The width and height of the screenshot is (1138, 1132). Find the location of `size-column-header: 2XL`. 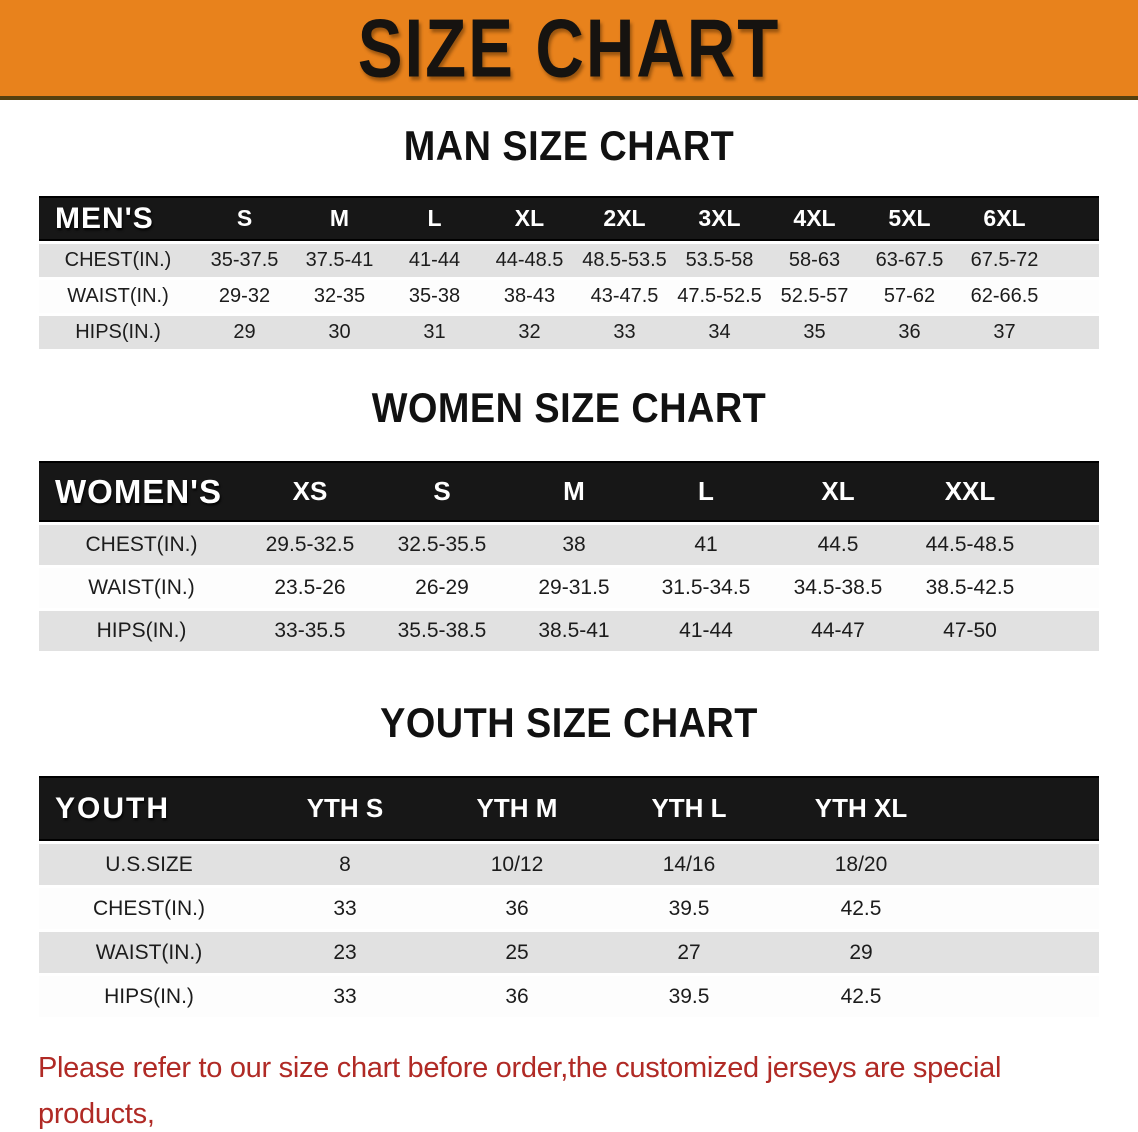

size-column-header: 2XL is located at coordinates (624, 218).